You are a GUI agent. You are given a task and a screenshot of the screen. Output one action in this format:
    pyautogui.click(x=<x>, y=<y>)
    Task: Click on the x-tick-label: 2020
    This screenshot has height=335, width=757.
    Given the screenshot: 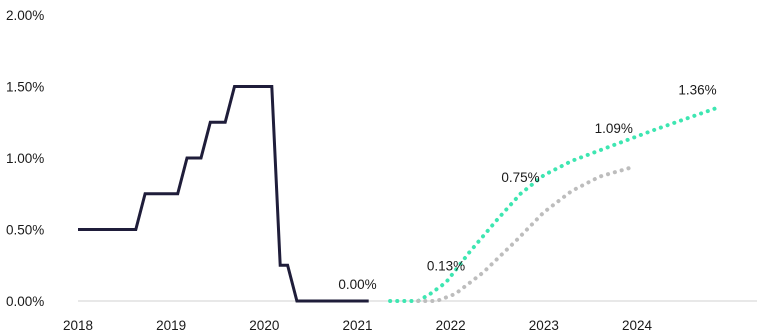 What is the action you would take?
    pyautogui.click(x=264, y=325)
    